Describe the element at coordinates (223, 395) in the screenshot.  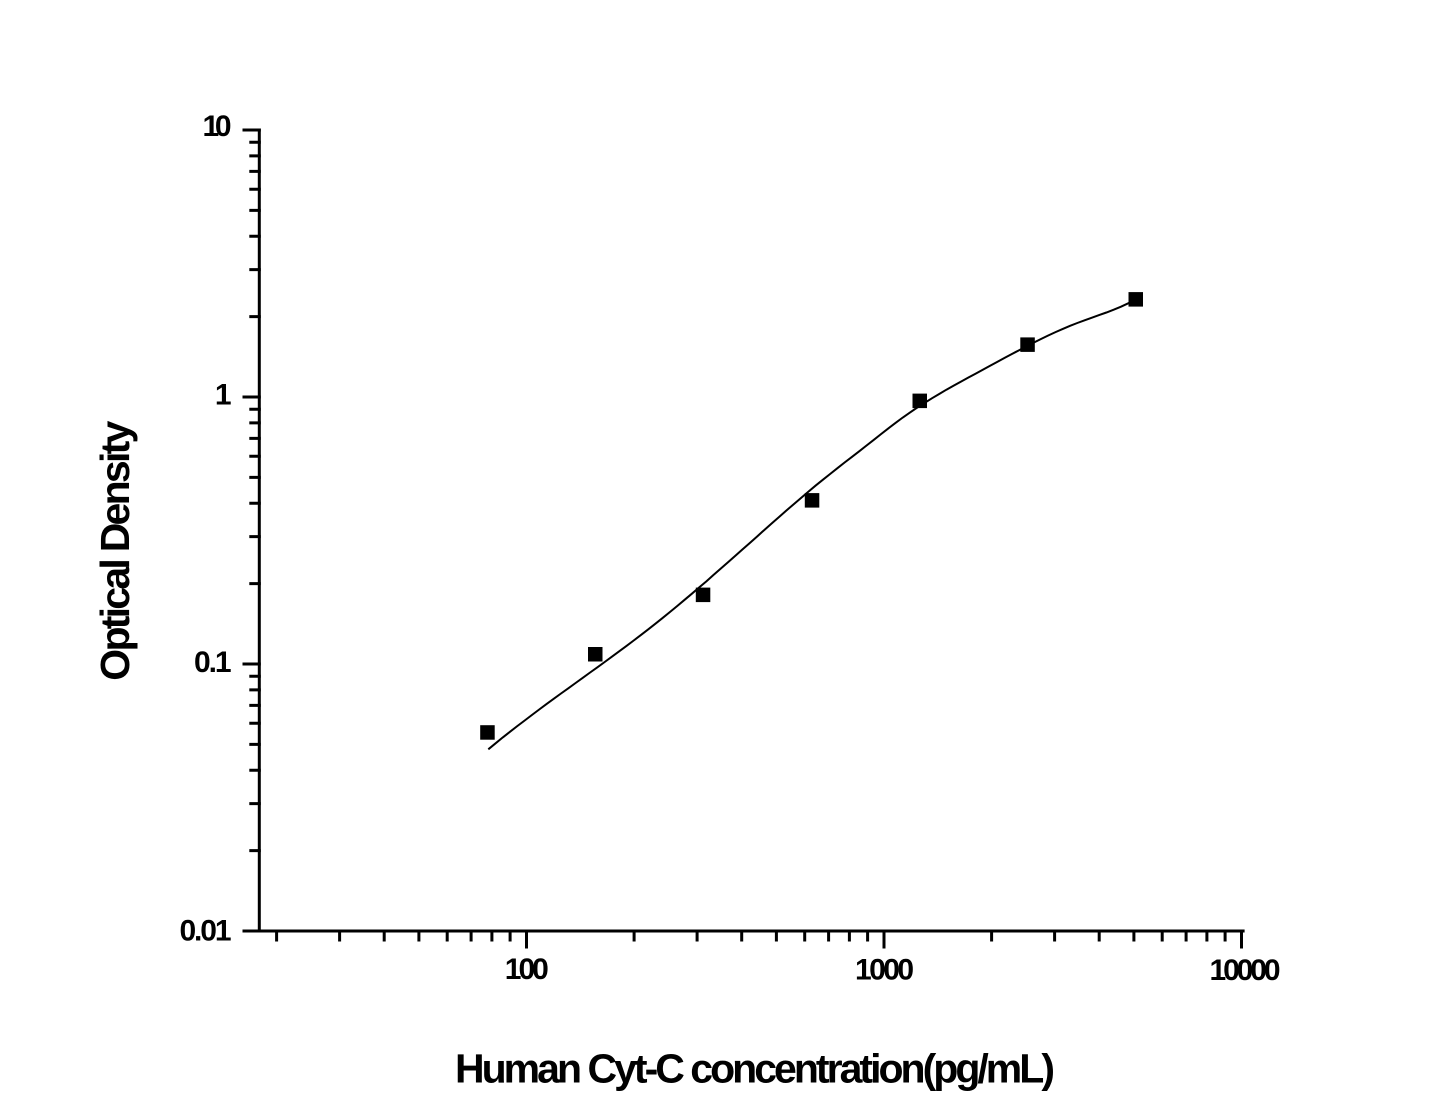
I see `svg-text: 1` at that location.